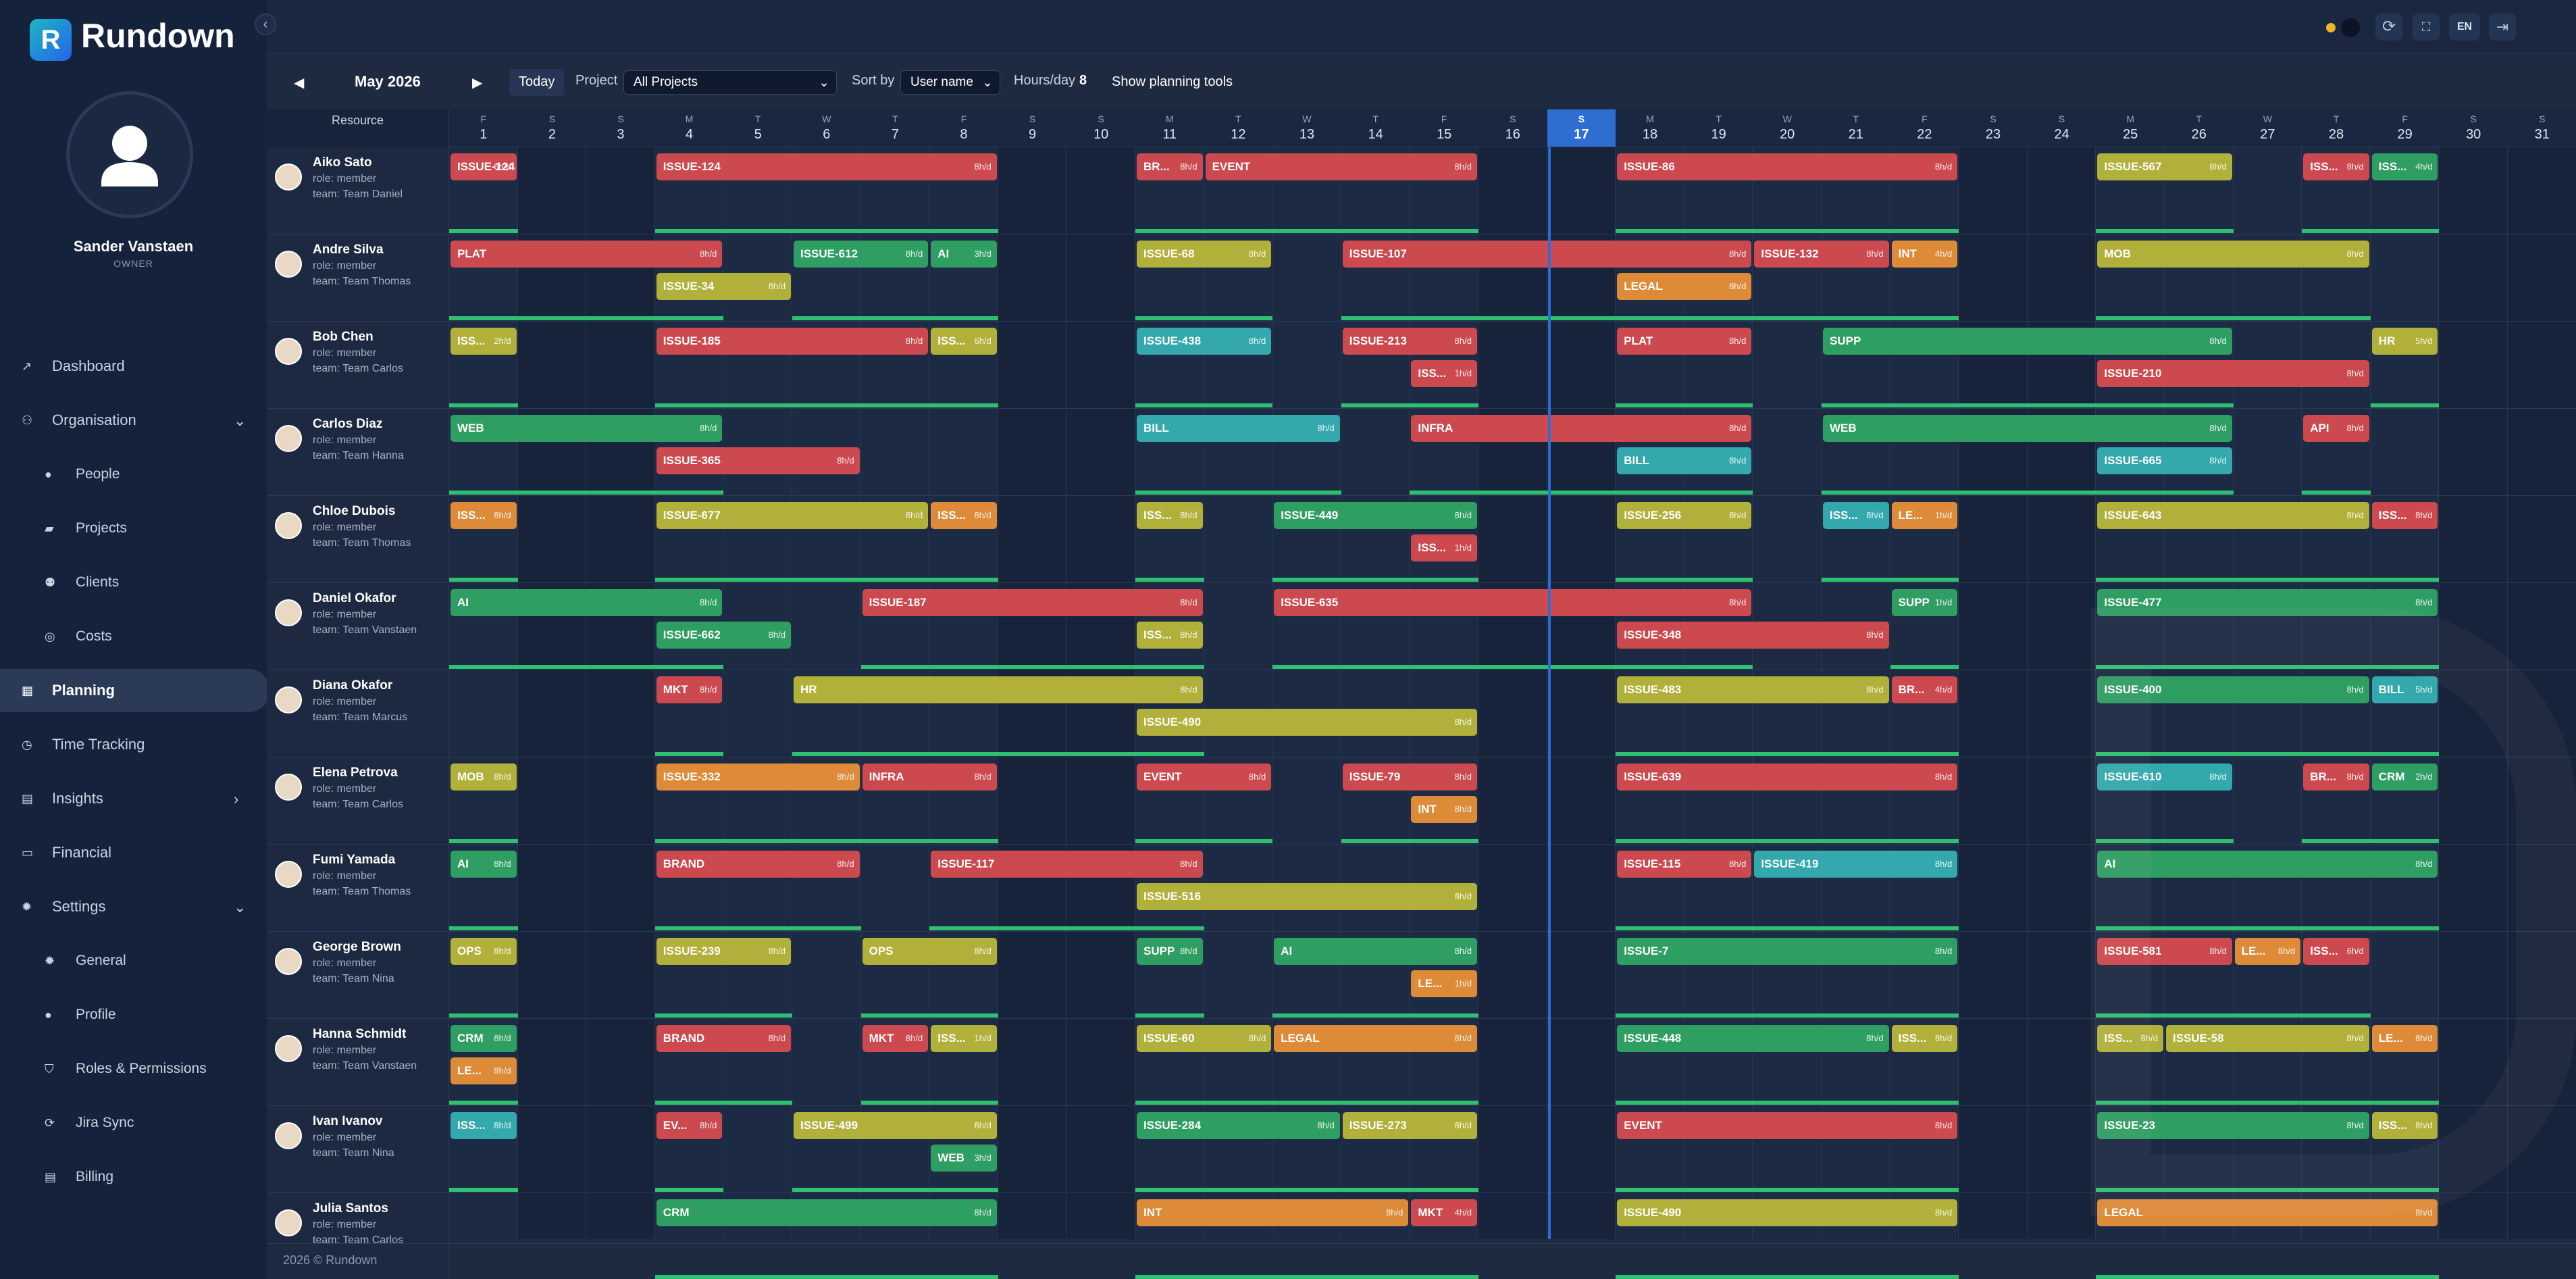 Image resolution: width=2576 pixels, height=1279 pixels. What do you see at coordinates (133, 636) in the screenshot?
I see `sidebar-item-costs: ◎ Costs` at bounding box center [133, 636].